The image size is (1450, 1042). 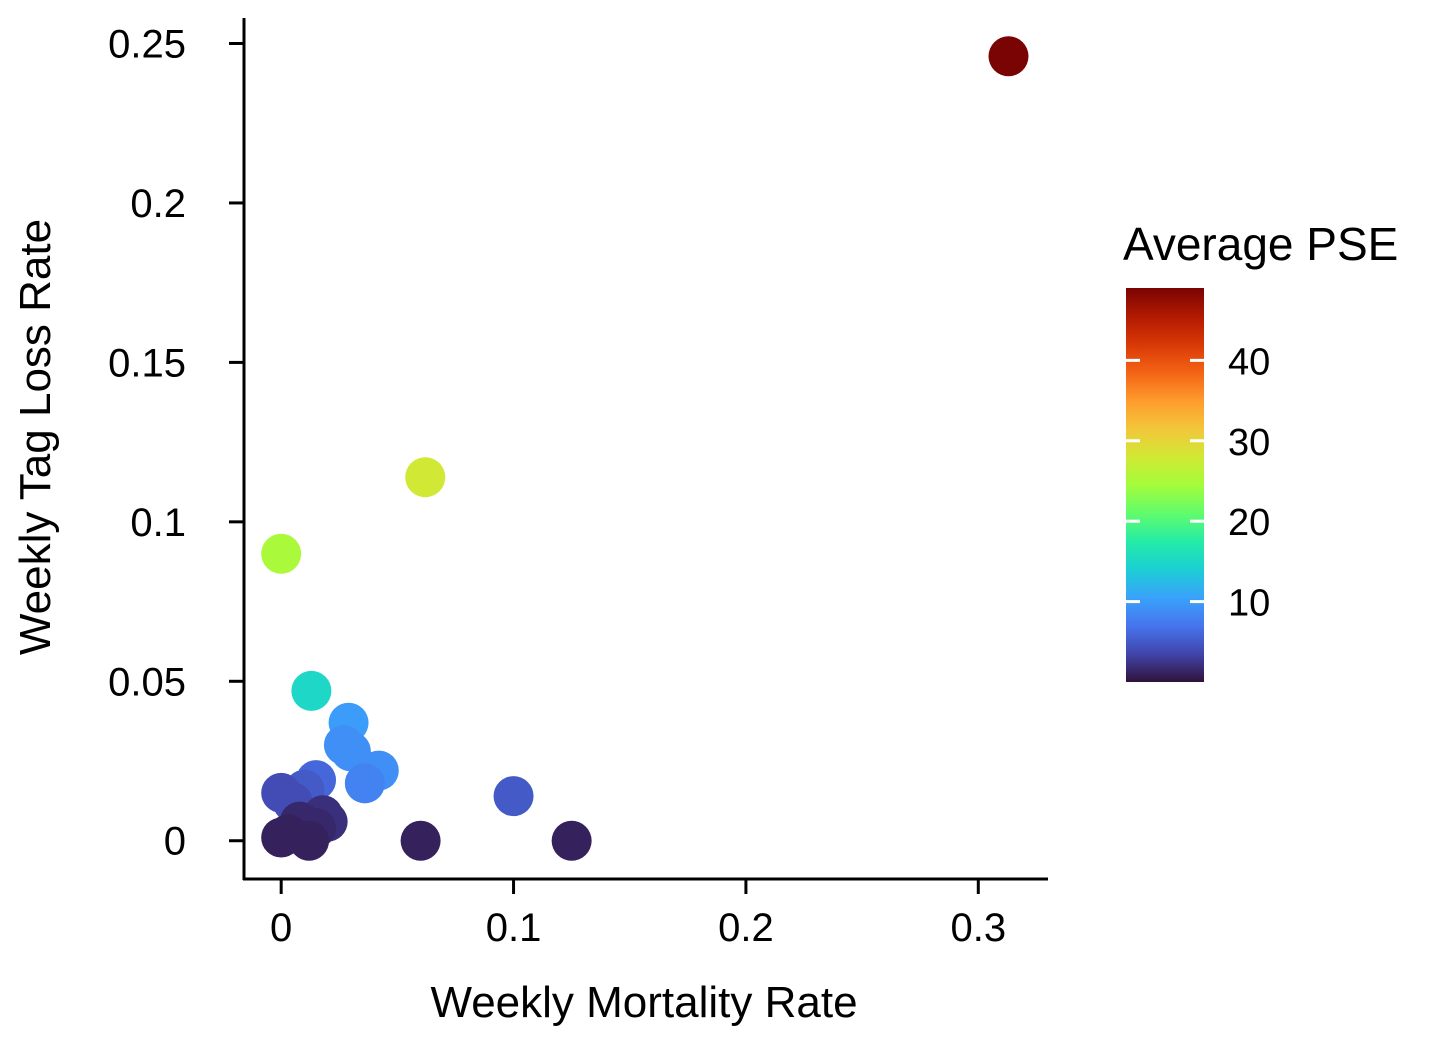 What do you see at coordinates (1249, 604) in the screenshot?
I see `colorbar-tick-label: 10` at bounding box center [1249, 604].